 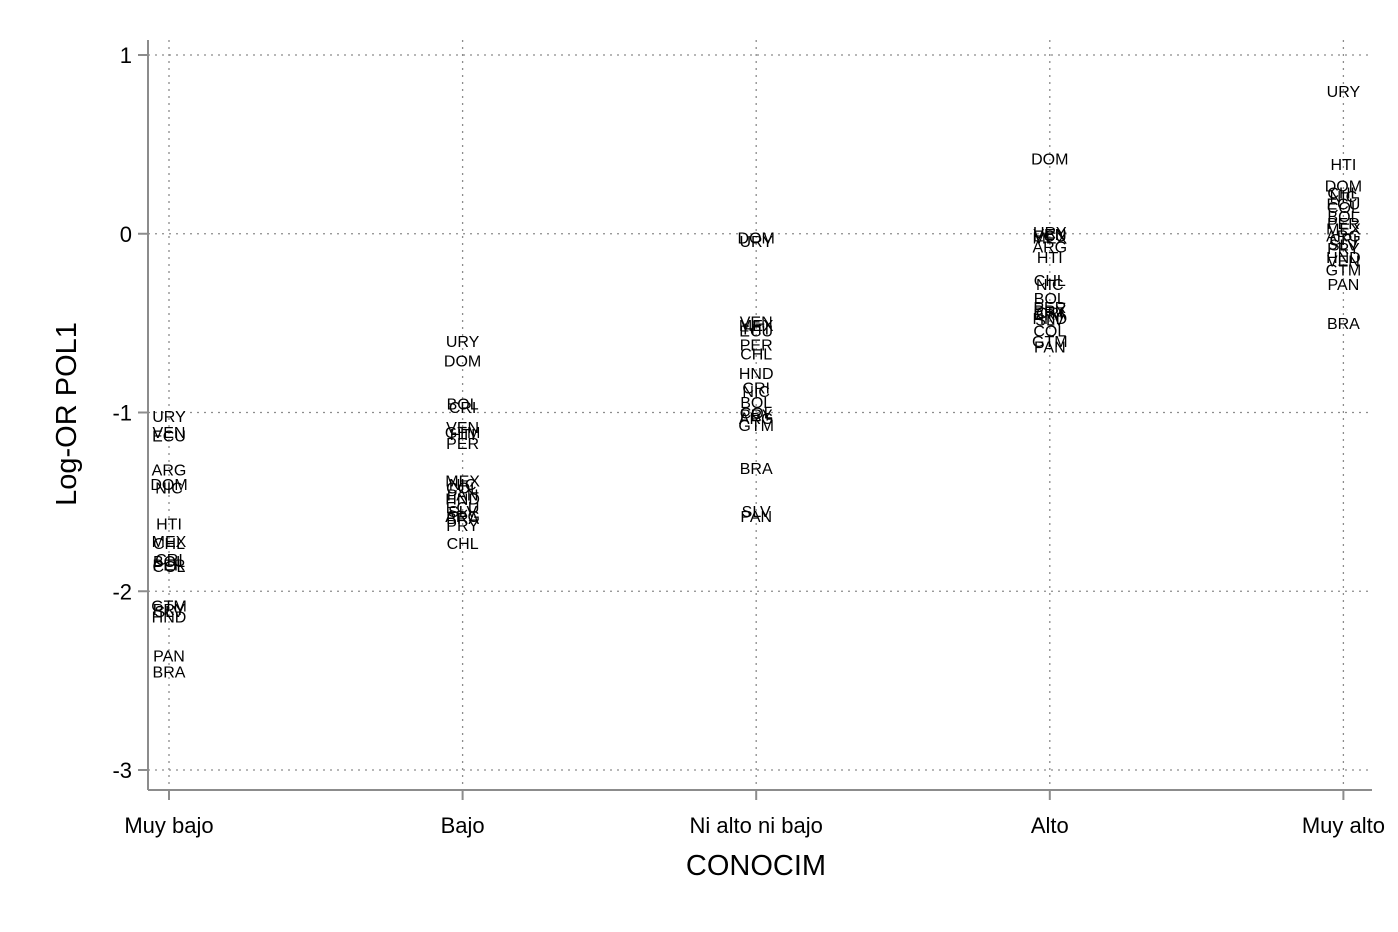 I want to click on x-tick-label: Ni alto ni bajo, so click(x=756, y=825).